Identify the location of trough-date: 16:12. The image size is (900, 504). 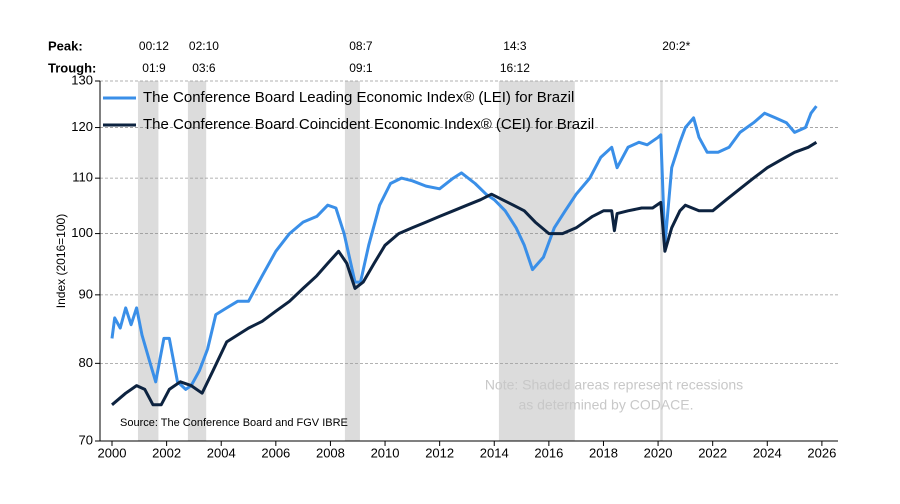
(515, 68).